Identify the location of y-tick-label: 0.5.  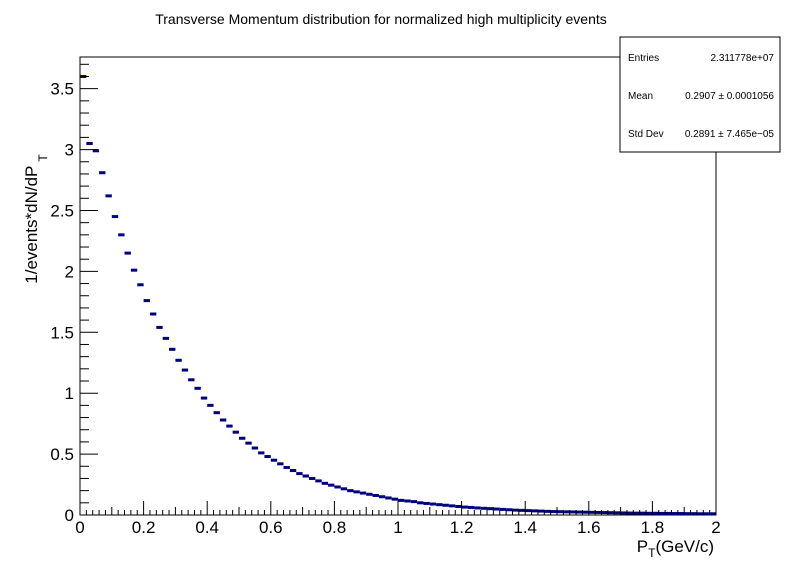
(62, 454).